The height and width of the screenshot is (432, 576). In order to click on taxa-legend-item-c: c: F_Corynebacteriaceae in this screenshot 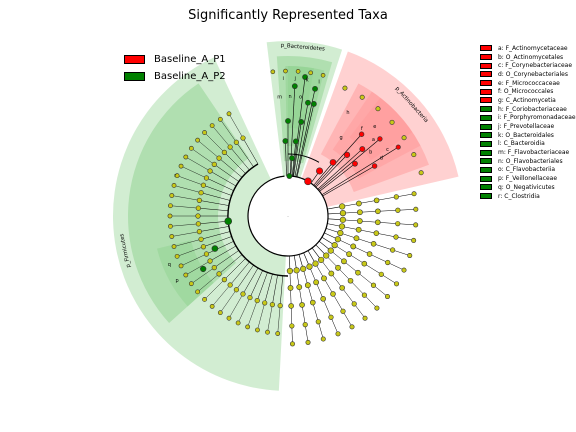, I will do `click(528, 65)`.